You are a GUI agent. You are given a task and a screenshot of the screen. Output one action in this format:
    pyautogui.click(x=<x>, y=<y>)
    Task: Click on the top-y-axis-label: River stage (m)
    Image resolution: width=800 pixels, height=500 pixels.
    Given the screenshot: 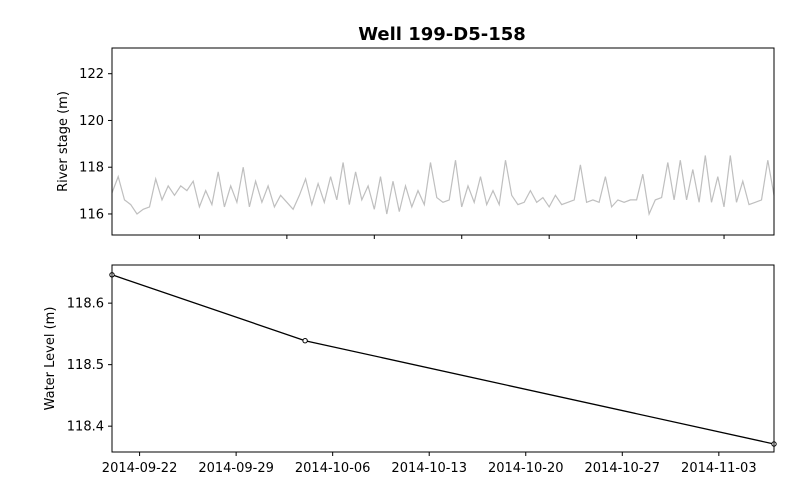 What is the action you would take?
    pyautogui.click(x=63, y=141)
    